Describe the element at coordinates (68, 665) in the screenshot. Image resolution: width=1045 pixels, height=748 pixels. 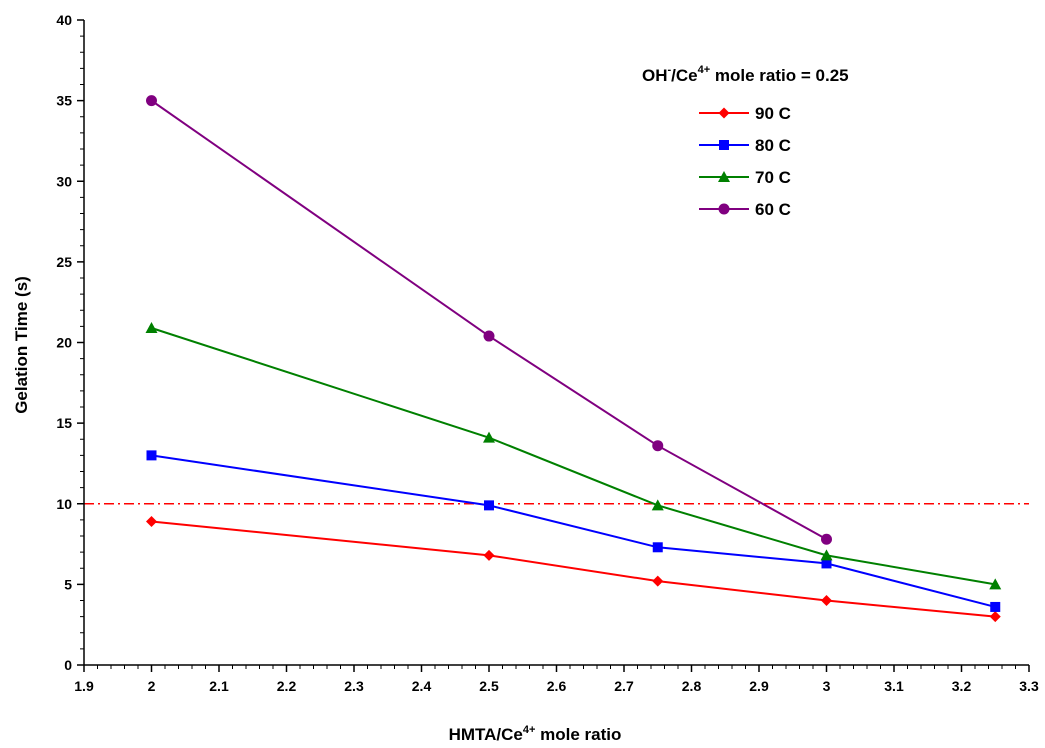
I see `y-tick-label: 0` at that location.